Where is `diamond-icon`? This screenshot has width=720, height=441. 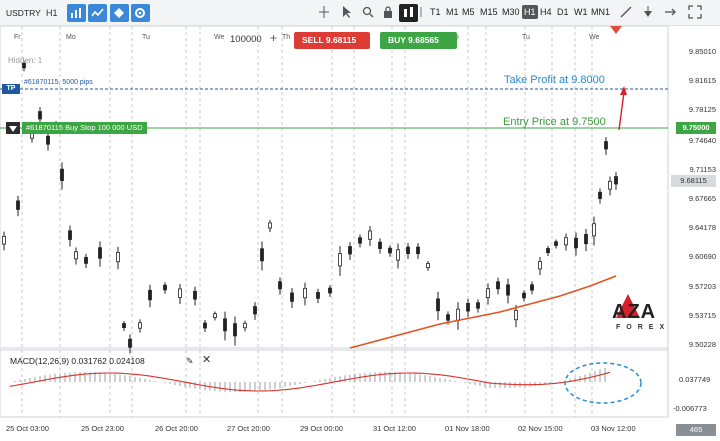
diamond-icon is located at coordinates (119, 13).